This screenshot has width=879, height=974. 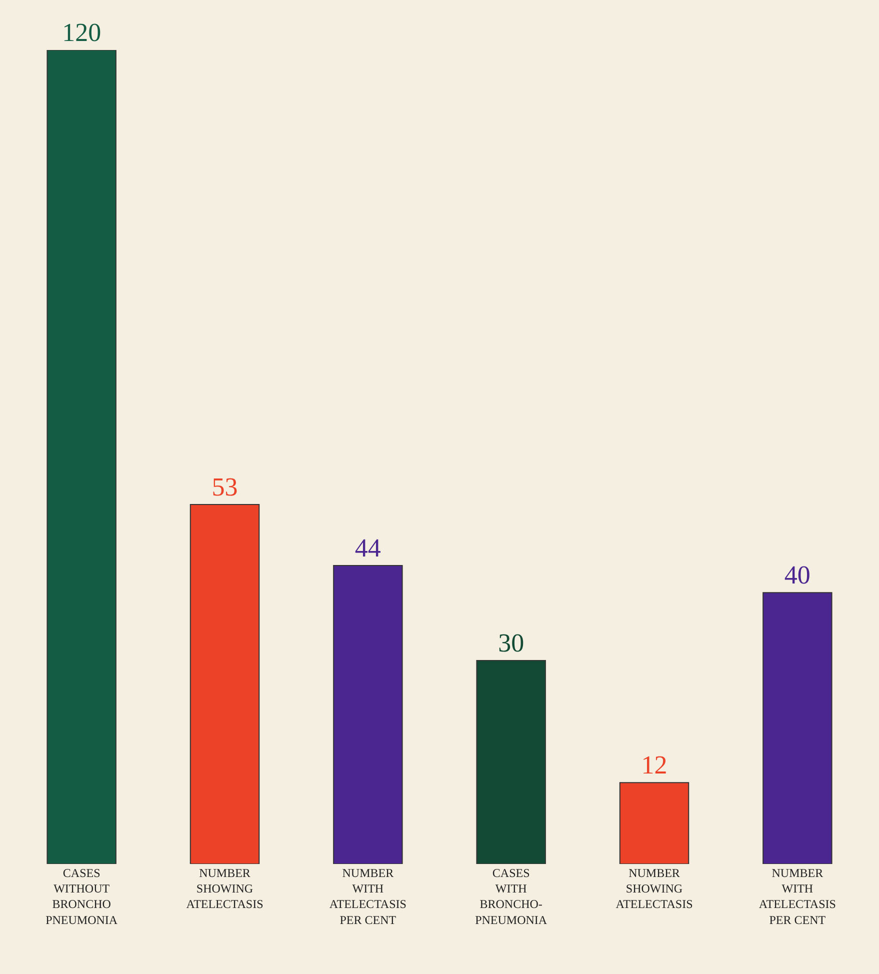 What do you see at coordinates (82, 32) in the screenshot?
I see `data-label: 120` at bounding box center [82, 32].